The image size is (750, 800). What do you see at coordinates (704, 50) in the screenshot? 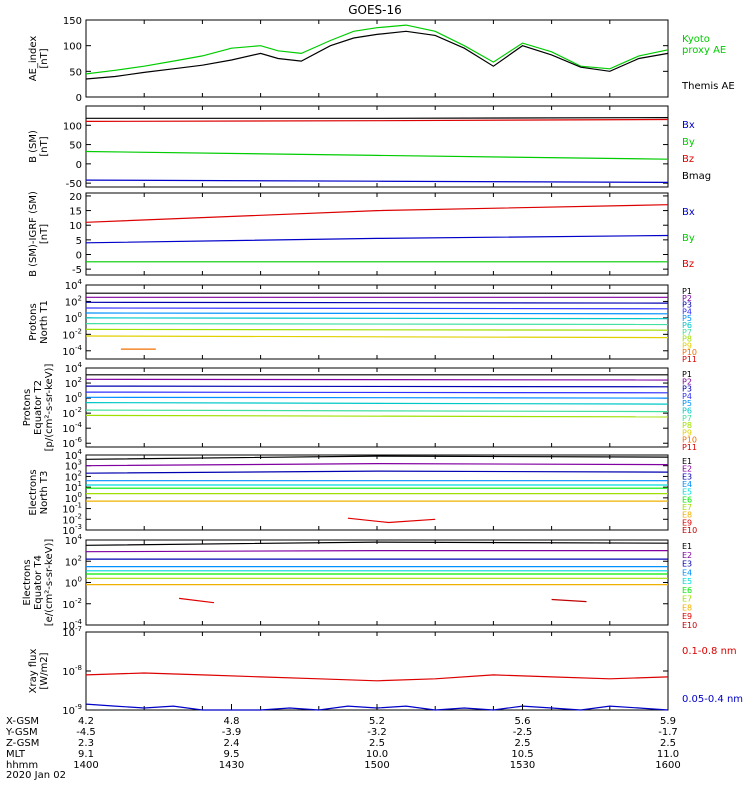
I see `legend-label: proxy AE` at bounding box center [704, 50].